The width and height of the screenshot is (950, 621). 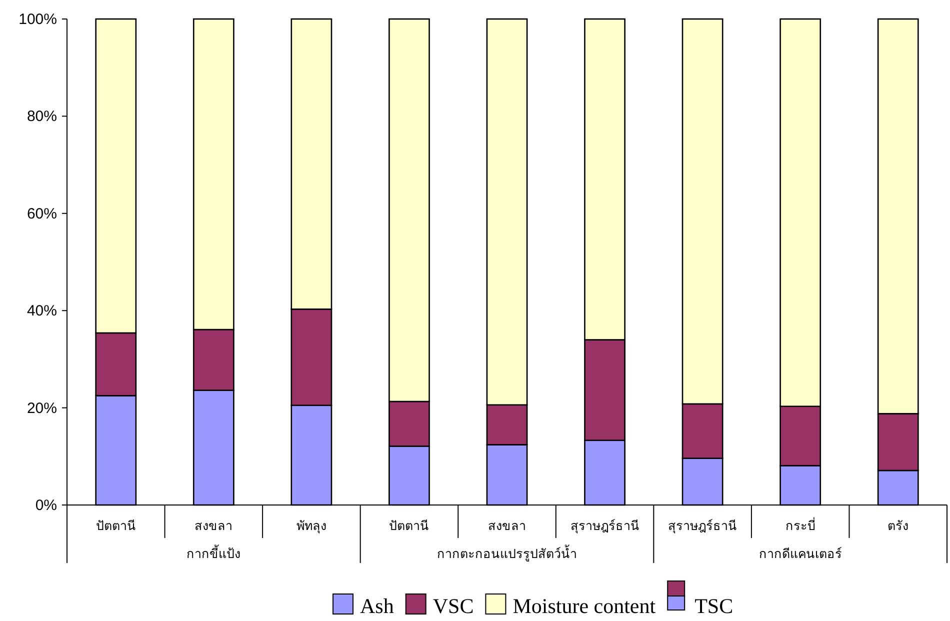 I want to click on legend-label: Ash, so click(x=377, y=606).